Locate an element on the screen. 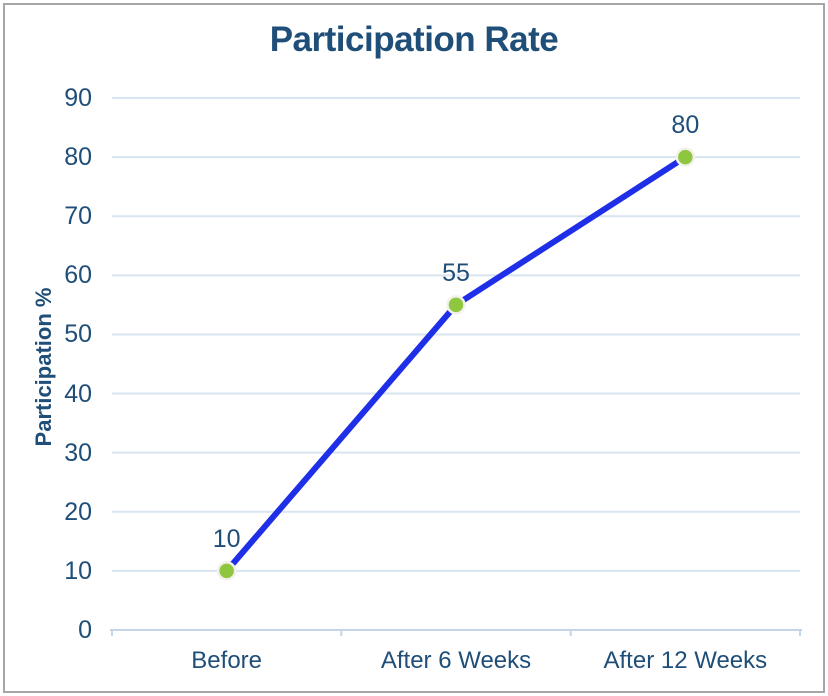 The width and height of the screenshot is (828, 696). data-label: 80 is located at coordinates (685, 125).